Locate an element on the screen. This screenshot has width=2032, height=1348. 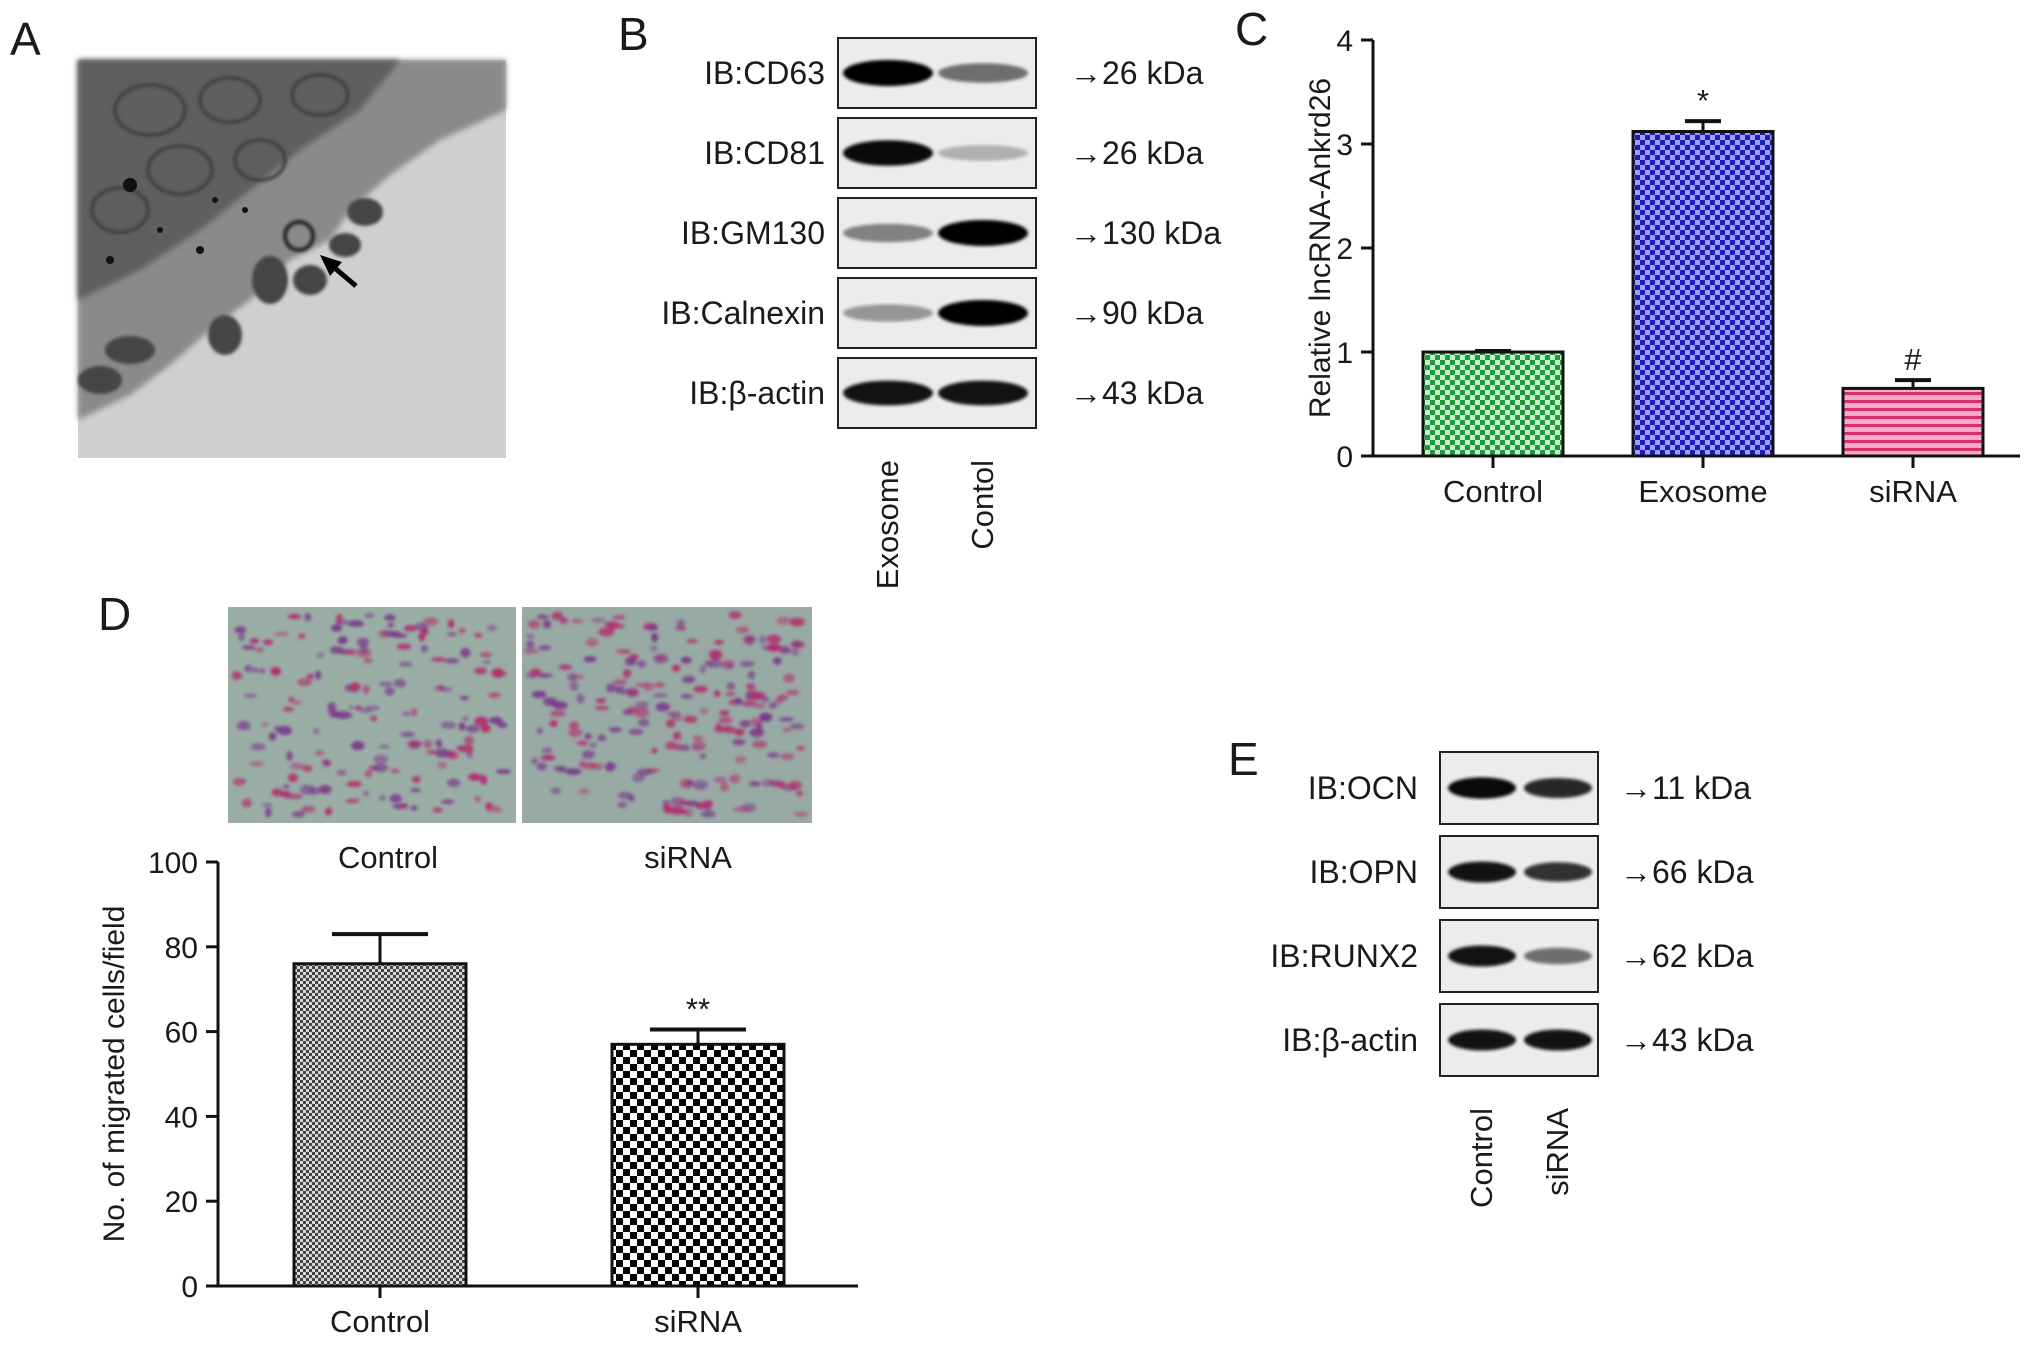
migration-micrograph-control is located at coordinates (372, 715).